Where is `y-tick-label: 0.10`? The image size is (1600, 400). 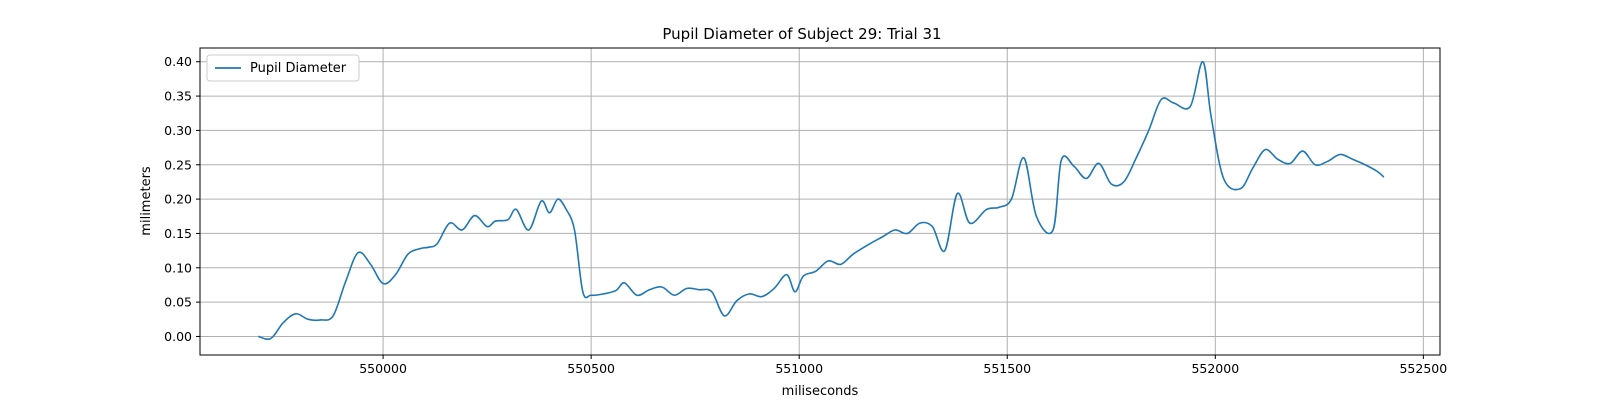
y-tick-label: 0.10 is located at coordinates (178, 267).